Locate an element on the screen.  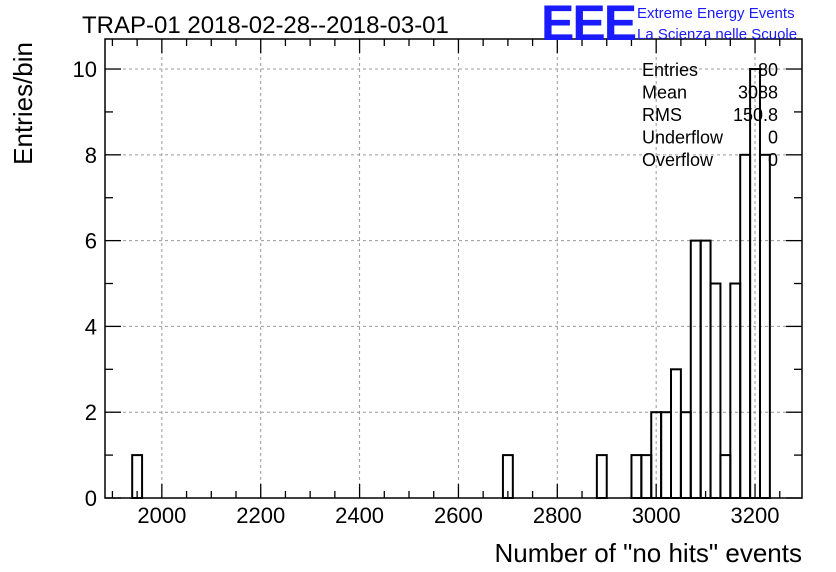
chart-title: TRAP-01 2018-02-28--2018-03-01 is located at coordinates (265, 25).